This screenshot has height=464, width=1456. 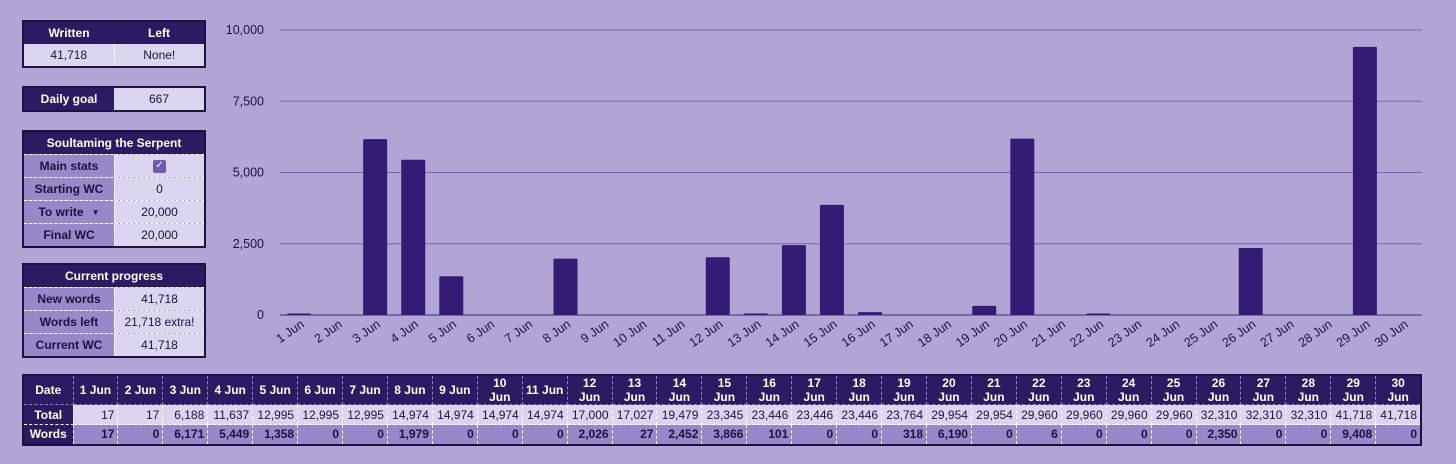 What do you see at coordinates (769, 434) in the screenshot?
I see `table-words-cell: 101` at bounding box center [769, 434].